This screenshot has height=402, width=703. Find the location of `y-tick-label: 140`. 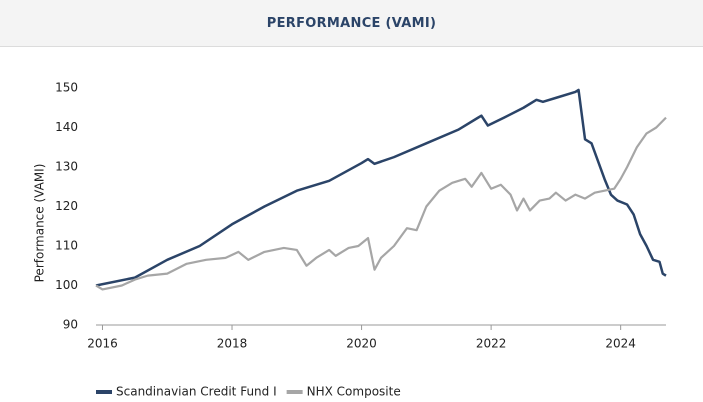

y-tick-label: 140 is located at coordinates (66, 127).